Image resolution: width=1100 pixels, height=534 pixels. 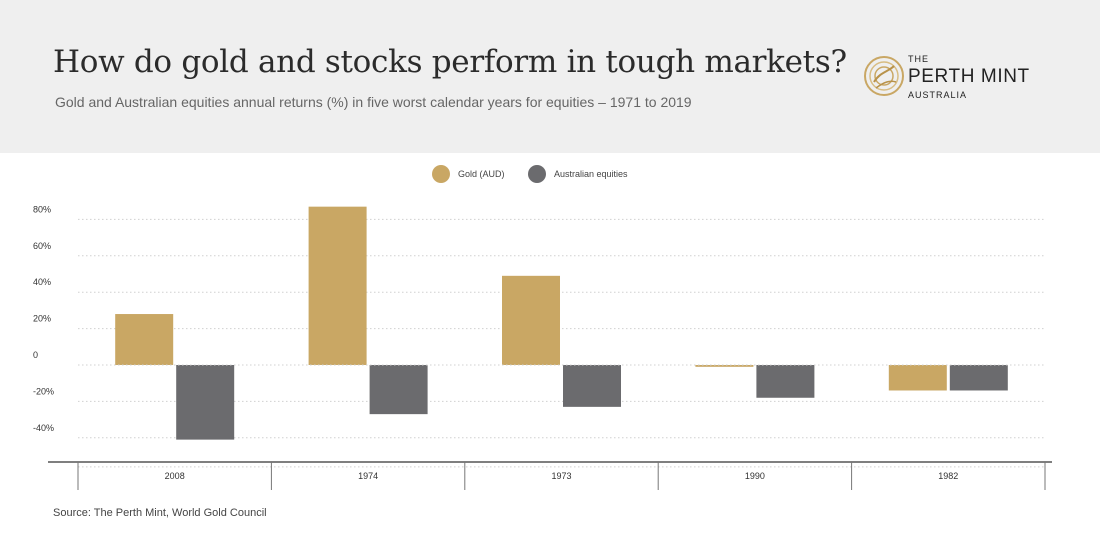 I want to click on logo-perth-mint: PERTH MINT, so click(x=969, y=76).